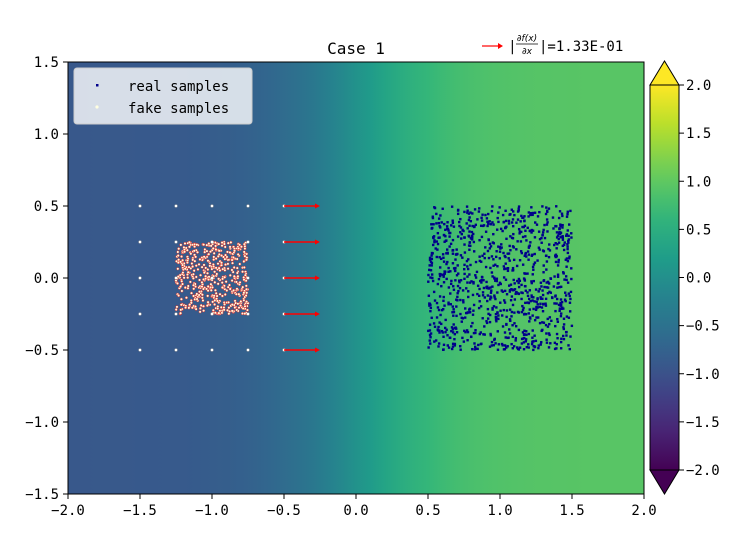  Describe the element at coordinates (97, 107) in the screenshot. I see `legend-marker-fake` at that location.